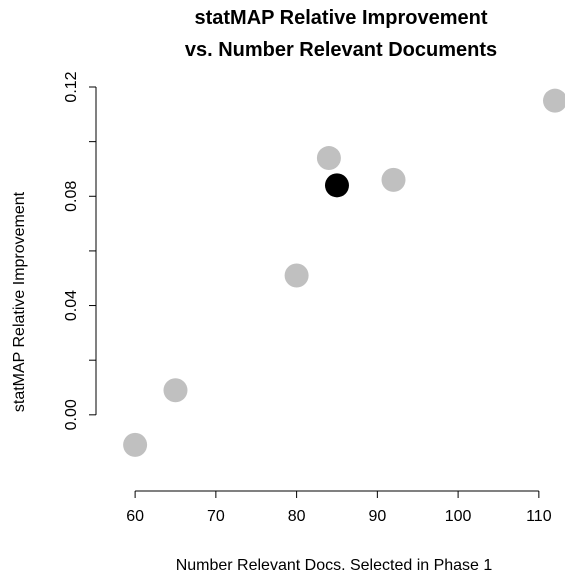  Describe the element at coordinates (377, 516) in the screenshot. I see `x-tick-label: 90` at that location.